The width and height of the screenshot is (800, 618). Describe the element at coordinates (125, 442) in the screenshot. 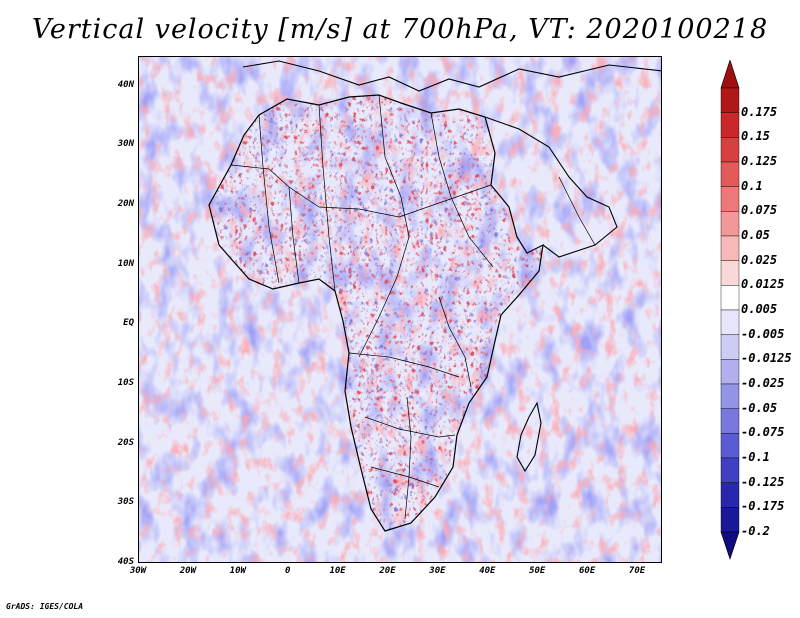

I see `lat-tick-label: 20S` at that location.